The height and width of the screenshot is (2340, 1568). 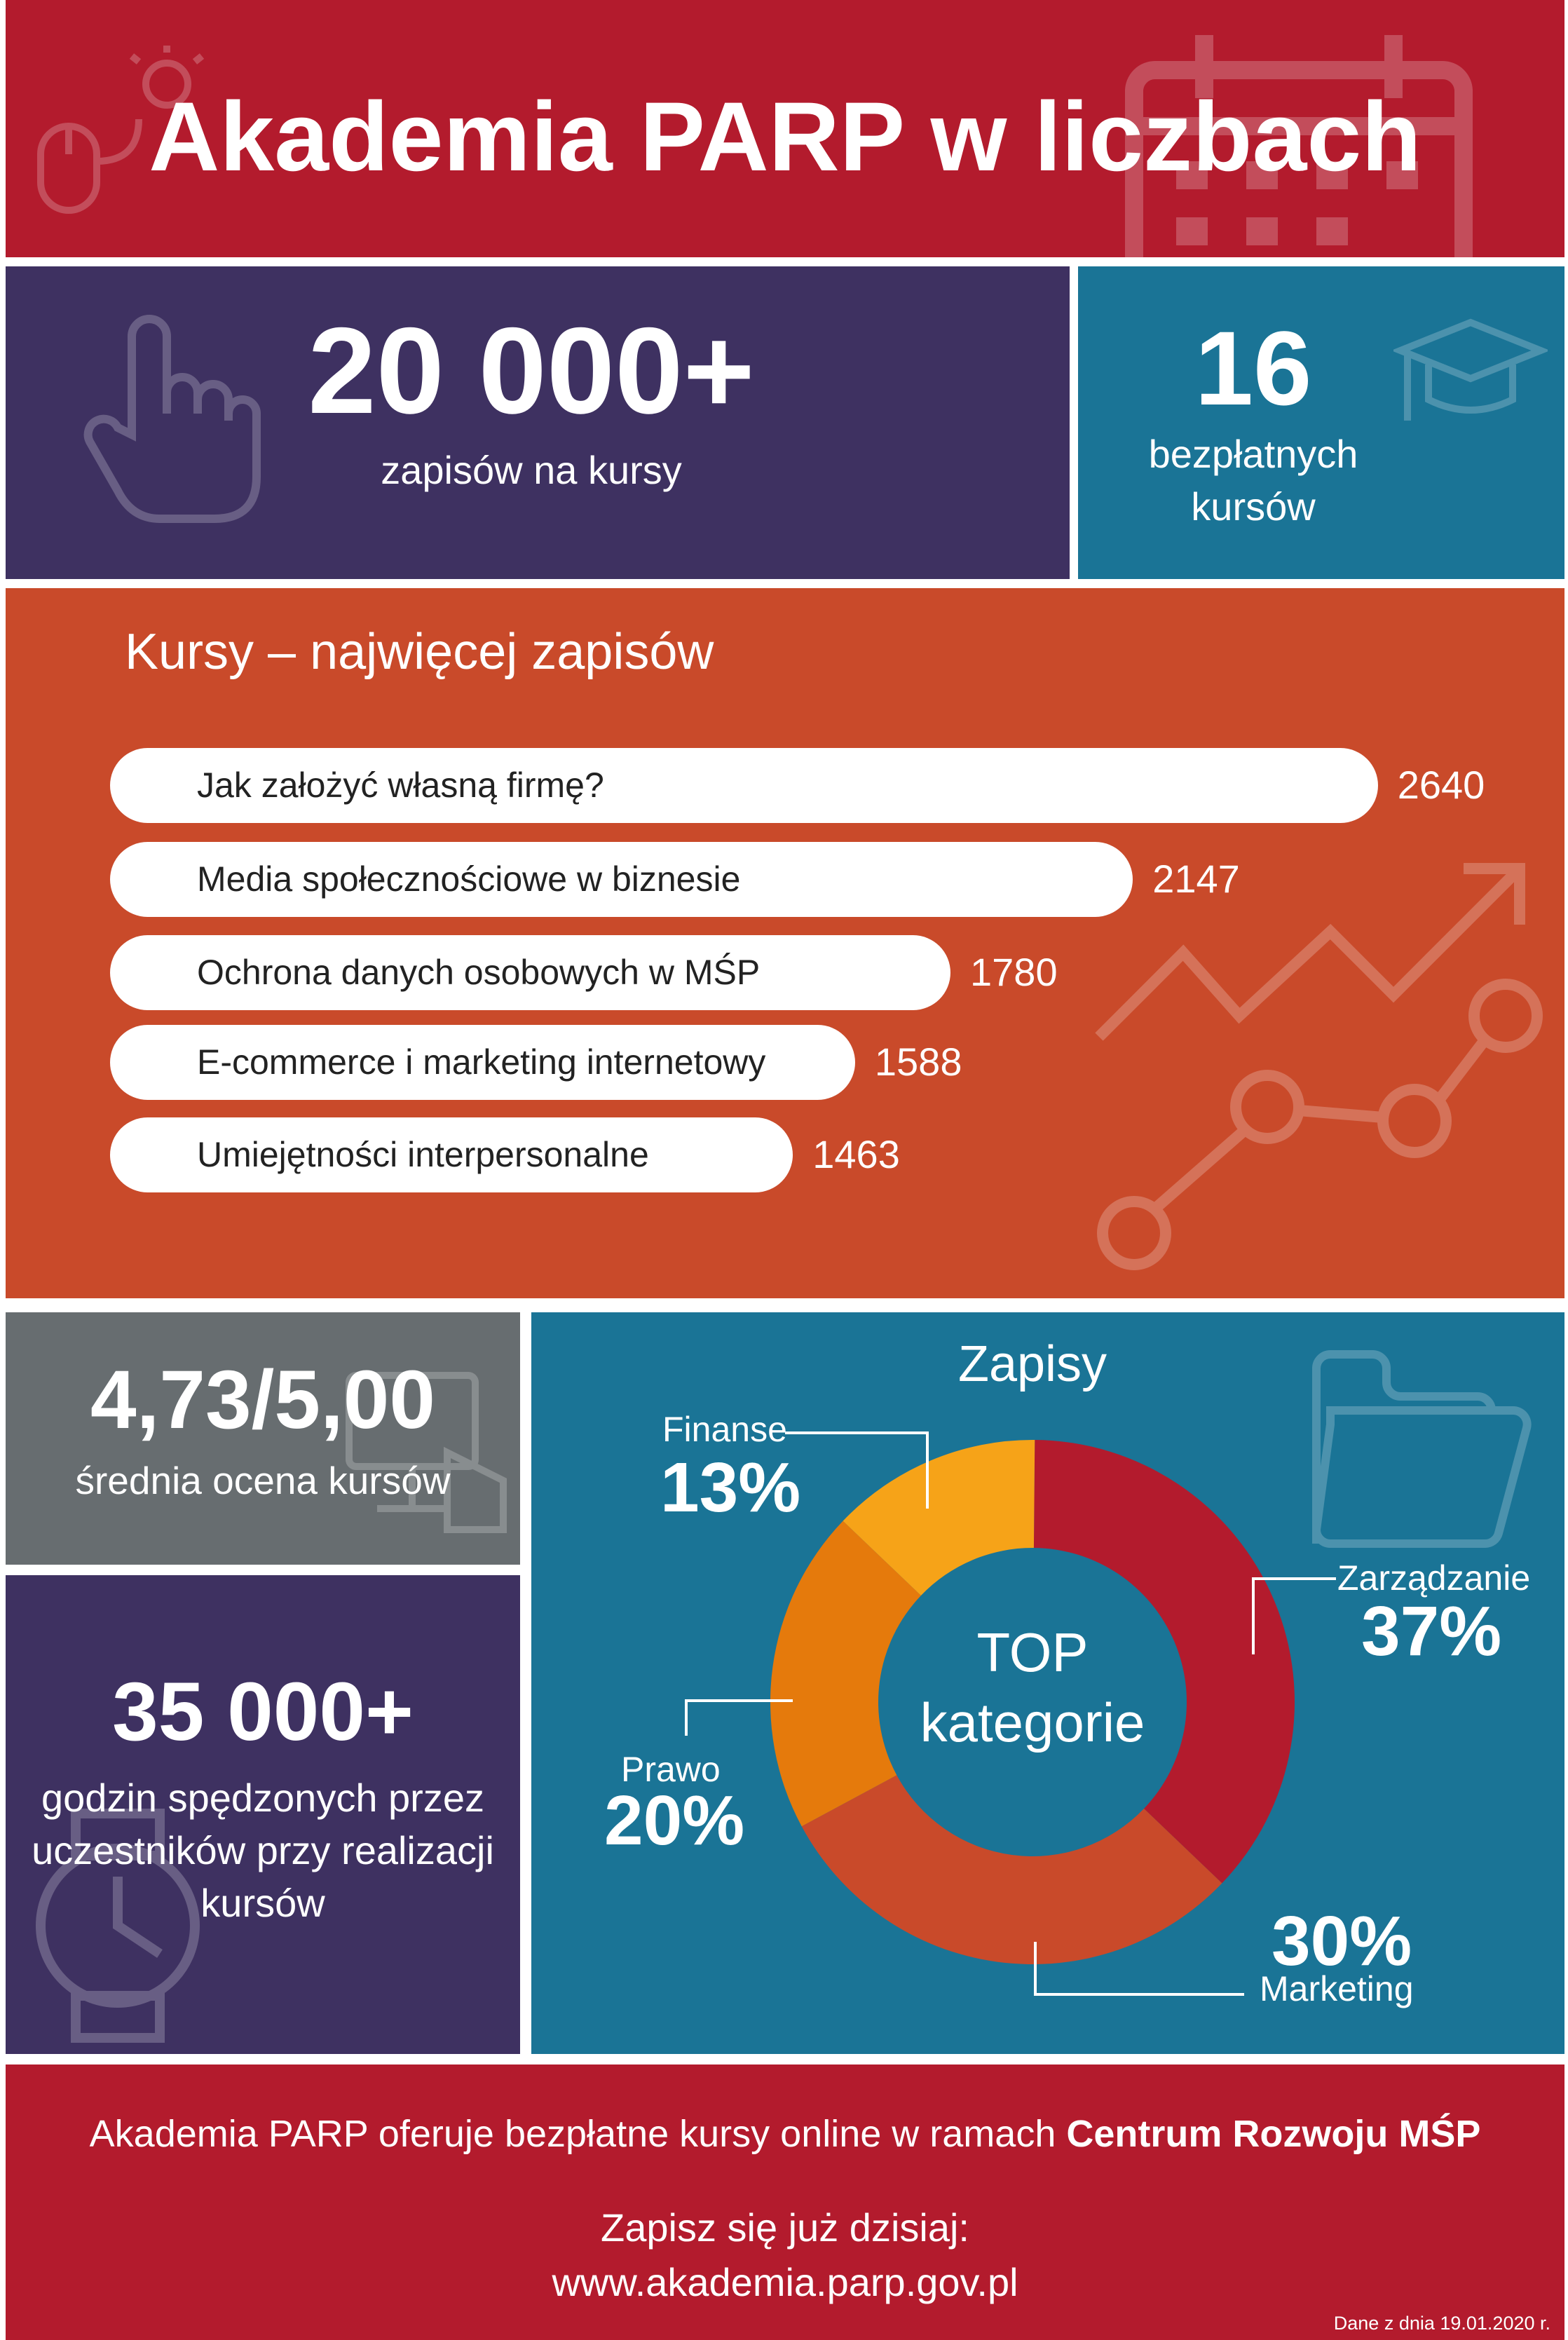 What do you see at coordinates (1014, 972) in the screenshot?
I see `course-bar-value: 1780` at bounding box center [1014, 972].